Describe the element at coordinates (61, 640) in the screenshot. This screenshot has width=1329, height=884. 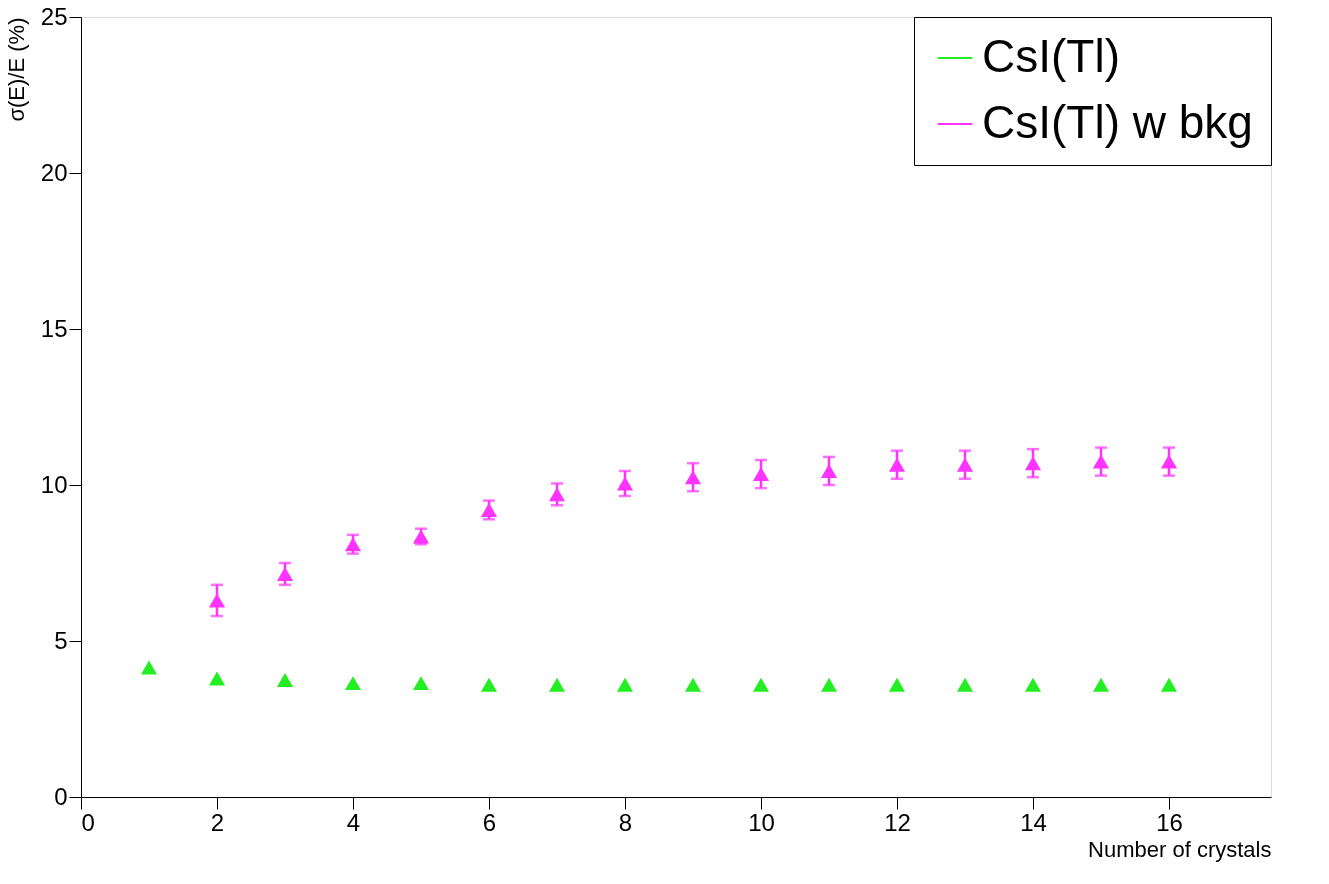
I see `y-tick-label: 5` at that location.